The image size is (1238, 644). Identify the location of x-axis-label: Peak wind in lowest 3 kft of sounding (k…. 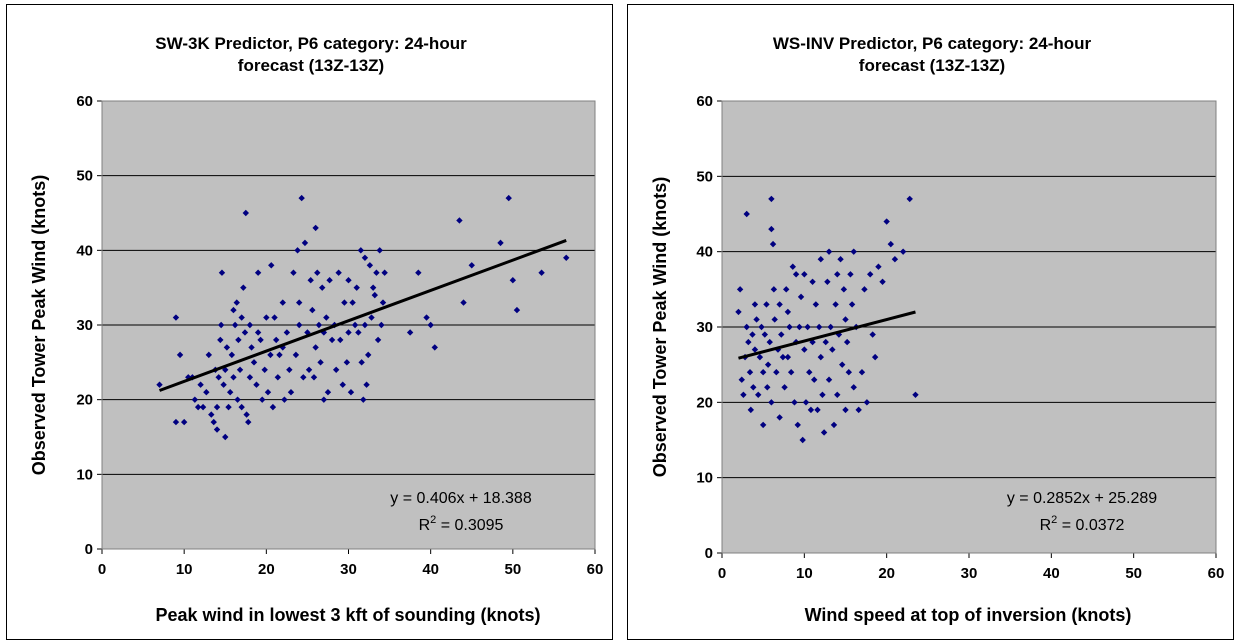
(347, 615).